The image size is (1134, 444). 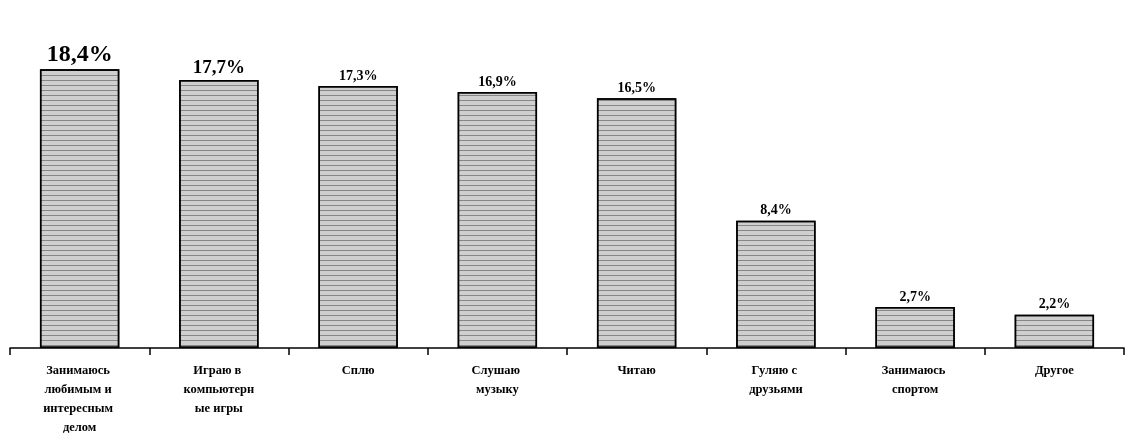 What do you see at coordinates (358, 369) in the screenshot?
I see `x-tick-label: Сплю` at bounding box center [358, 369].